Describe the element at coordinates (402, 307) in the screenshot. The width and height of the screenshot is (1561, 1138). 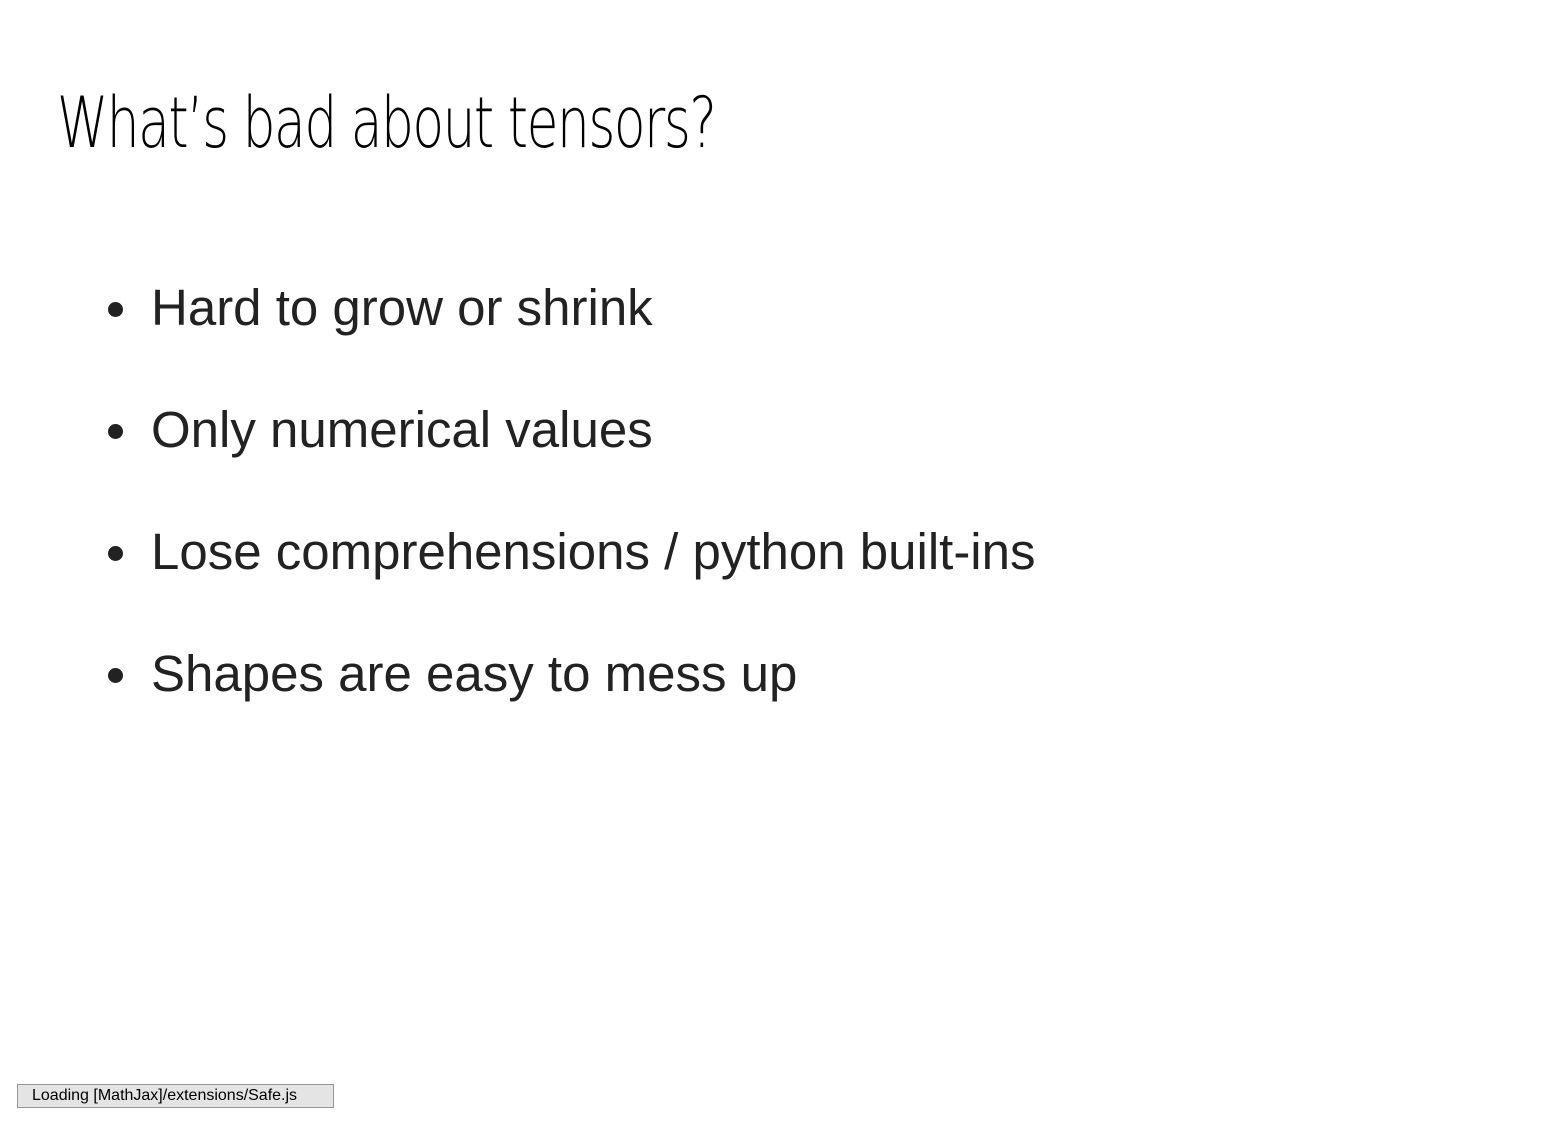
I see `bullet-text: Hard to grow or shrink` at that location.